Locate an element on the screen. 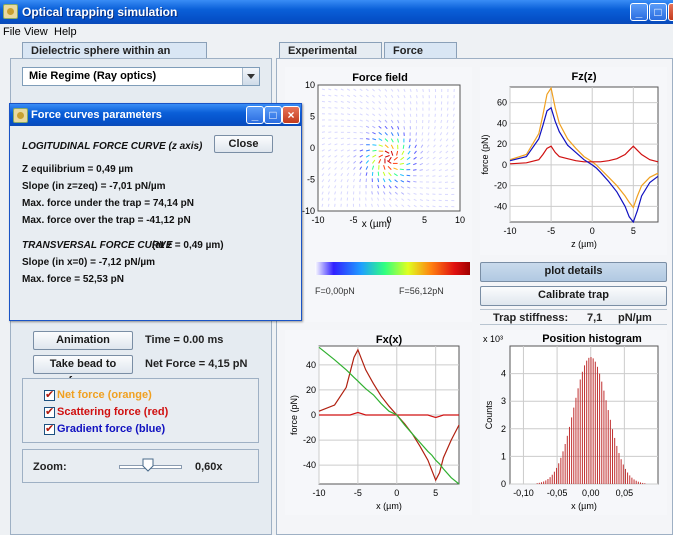 Image resolution: width=673 pixels, height=535 pixels. scattering-force-checkbox is located at coordinates (49, 411).